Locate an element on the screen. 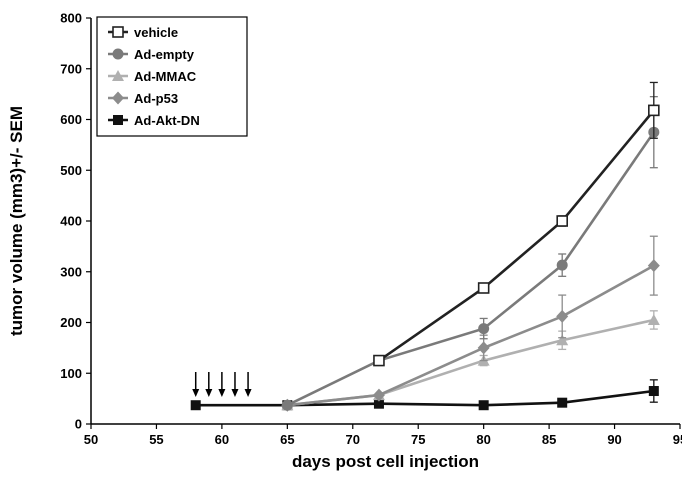  x-tick-label: 60 is located at coordinates (222, 439).